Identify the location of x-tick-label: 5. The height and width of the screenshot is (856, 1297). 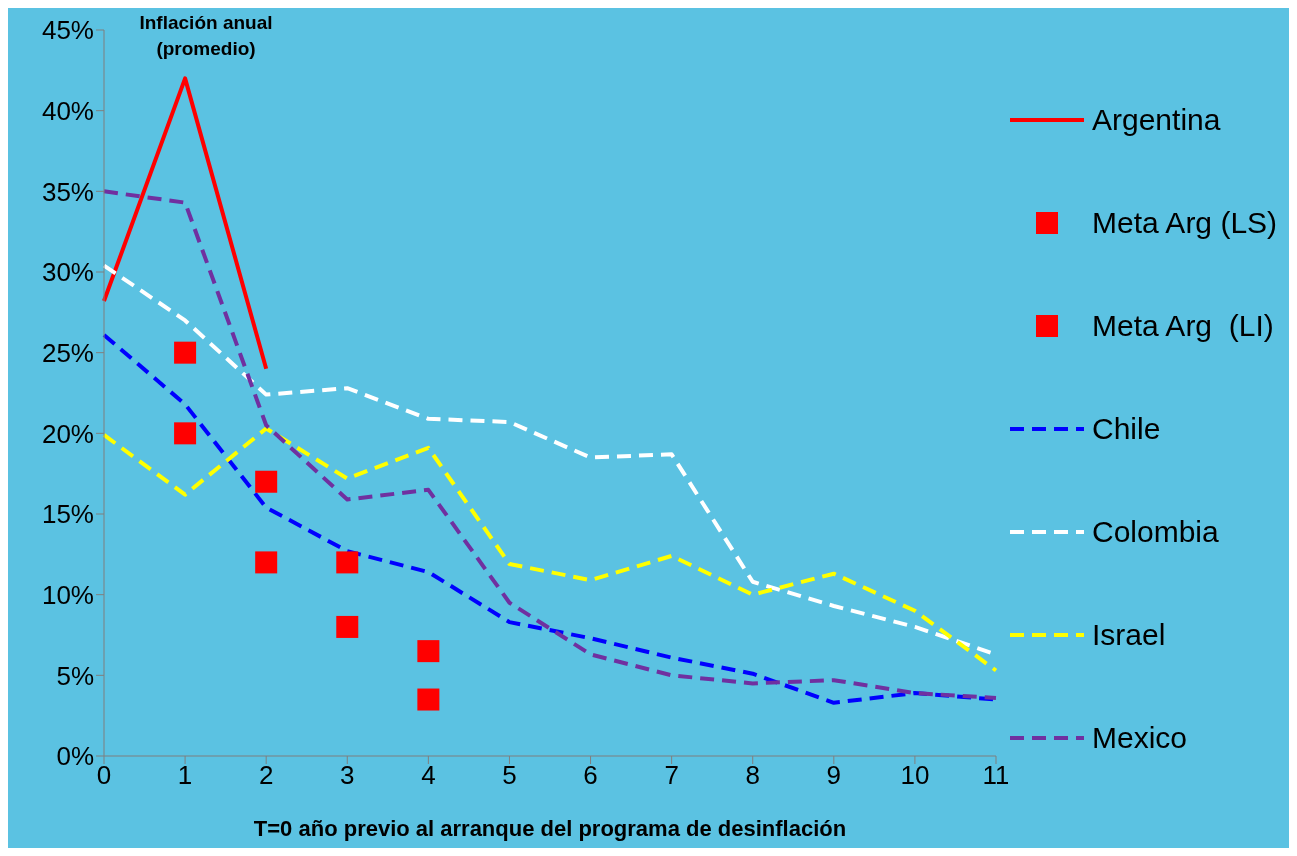
(509, 775).